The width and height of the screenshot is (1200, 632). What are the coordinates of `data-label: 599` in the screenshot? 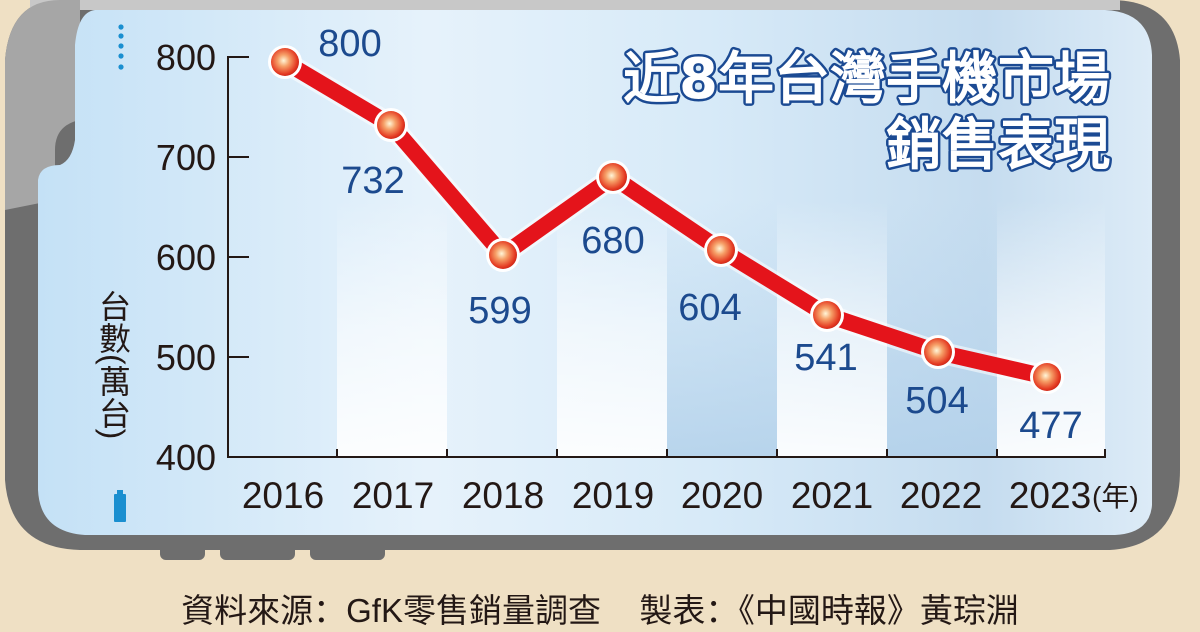 It's located at (499, 311).